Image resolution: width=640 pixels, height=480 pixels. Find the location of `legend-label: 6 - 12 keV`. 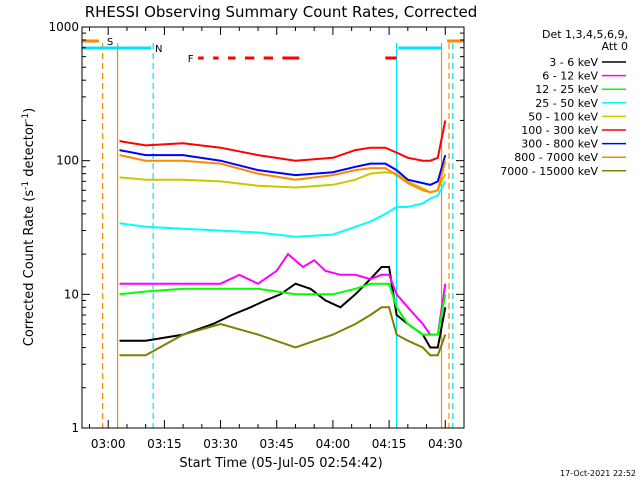

legend-label: 6 - 12 keV is located at coordinates (570, 76).